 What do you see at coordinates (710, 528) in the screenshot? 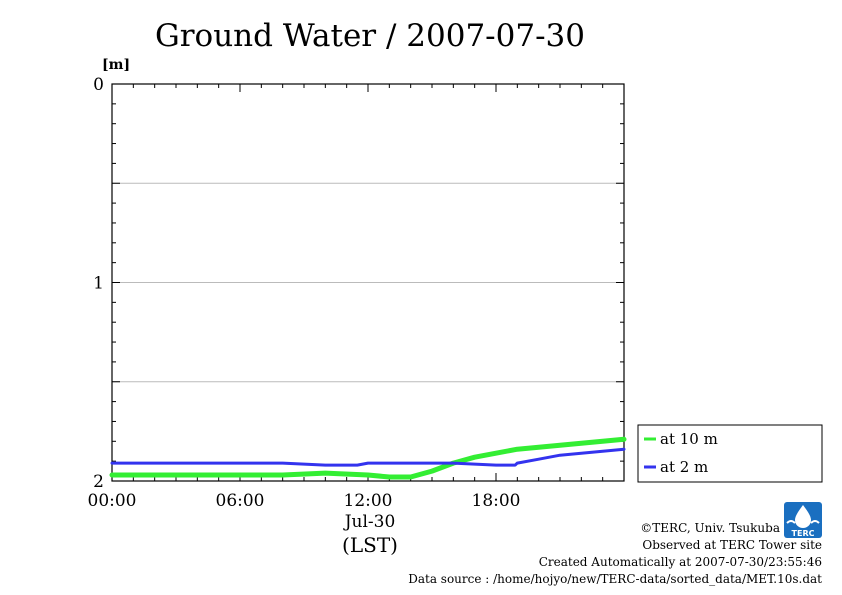
I see `footer-copyright: ©TERC, Univ. Tsukuba` at bounding box center [710, 528].